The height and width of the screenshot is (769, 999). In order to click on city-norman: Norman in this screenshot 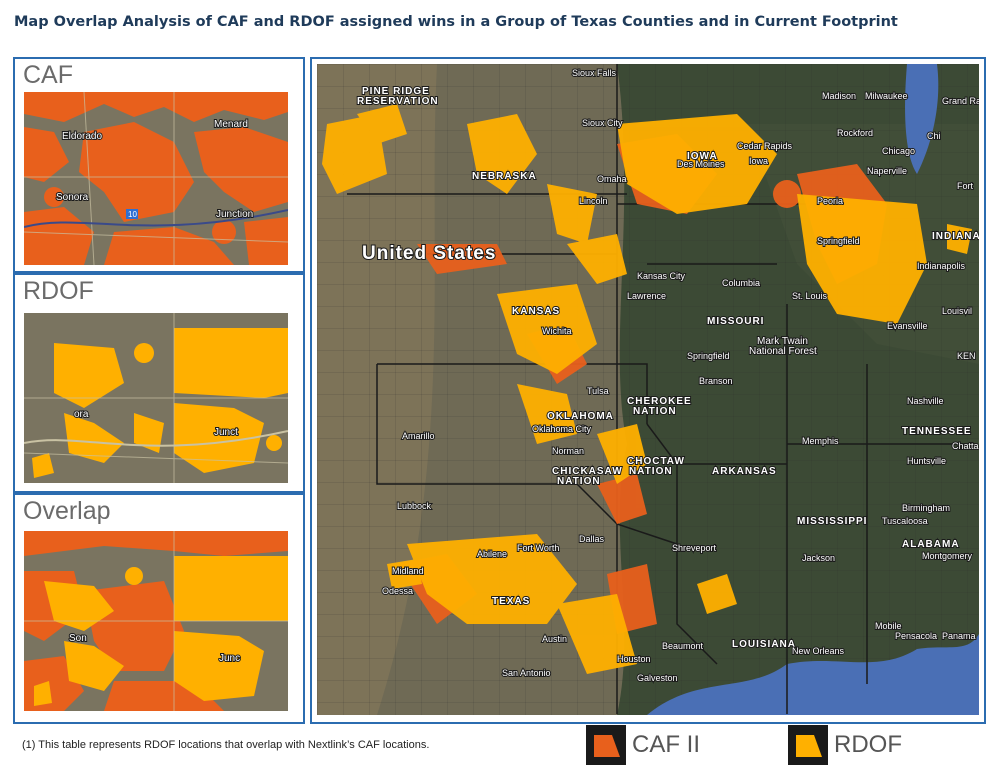, I will do `click(568, 451)`.